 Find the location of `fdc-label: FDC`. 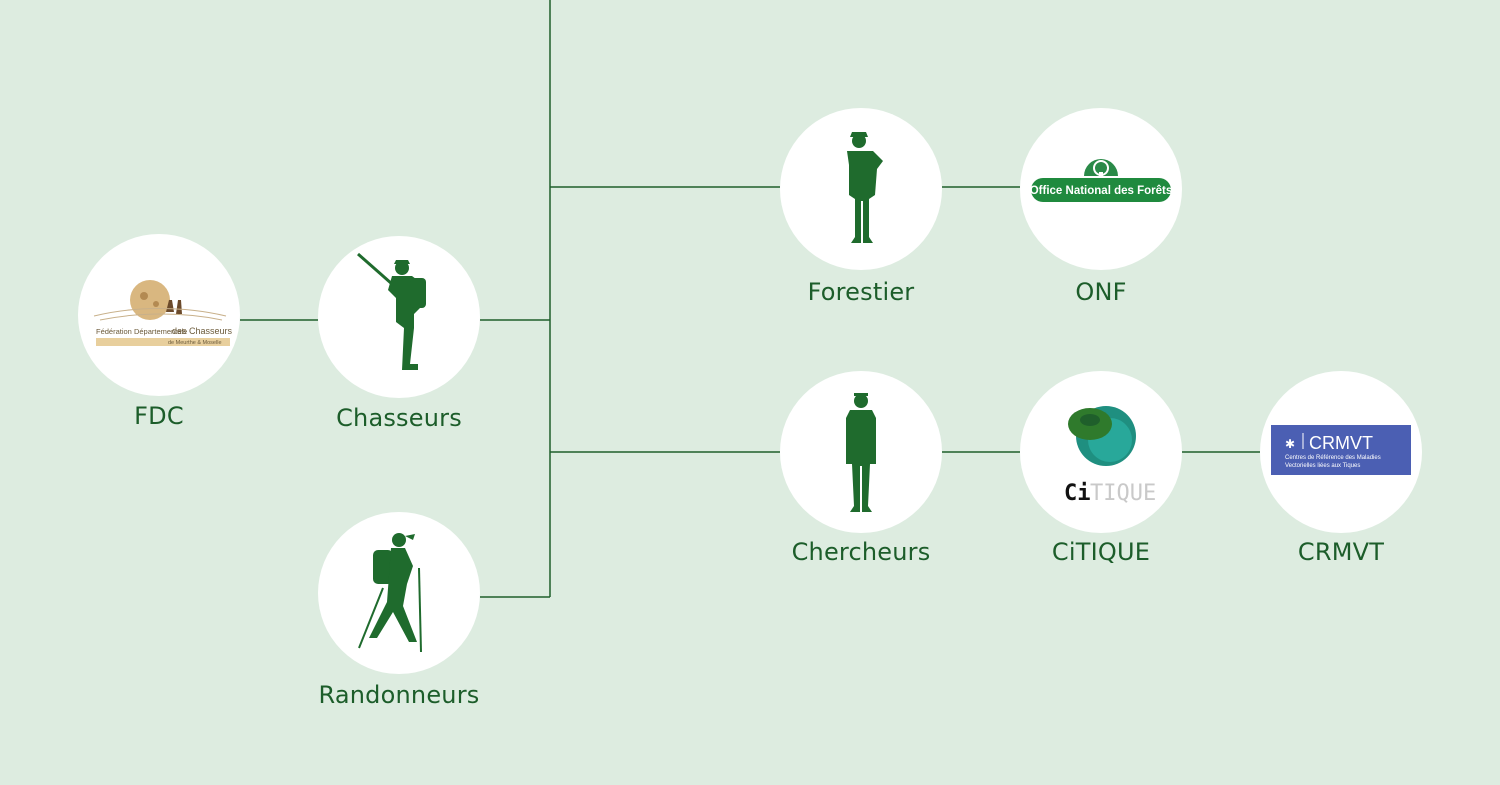

fdc-label: FDC is located at coordinates (159, 416).